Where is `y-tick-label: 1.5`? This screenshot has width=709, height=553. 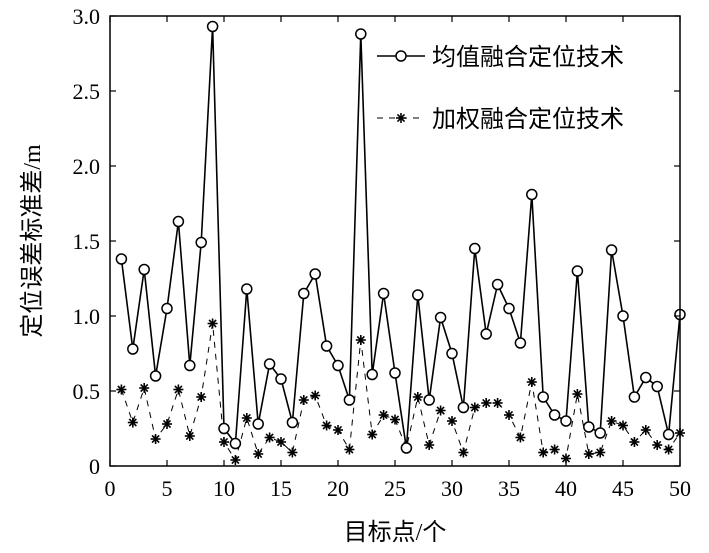 y-tick-label: 1.5 is located at coordinates (87, 241).